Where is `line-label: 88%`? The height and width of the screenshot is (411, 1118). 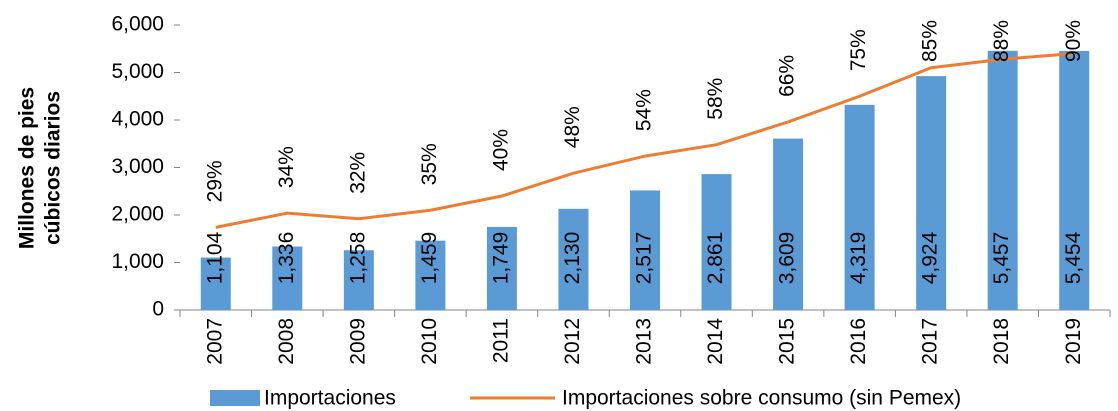 line-label: 88% is located at coordinates (1001, 41).